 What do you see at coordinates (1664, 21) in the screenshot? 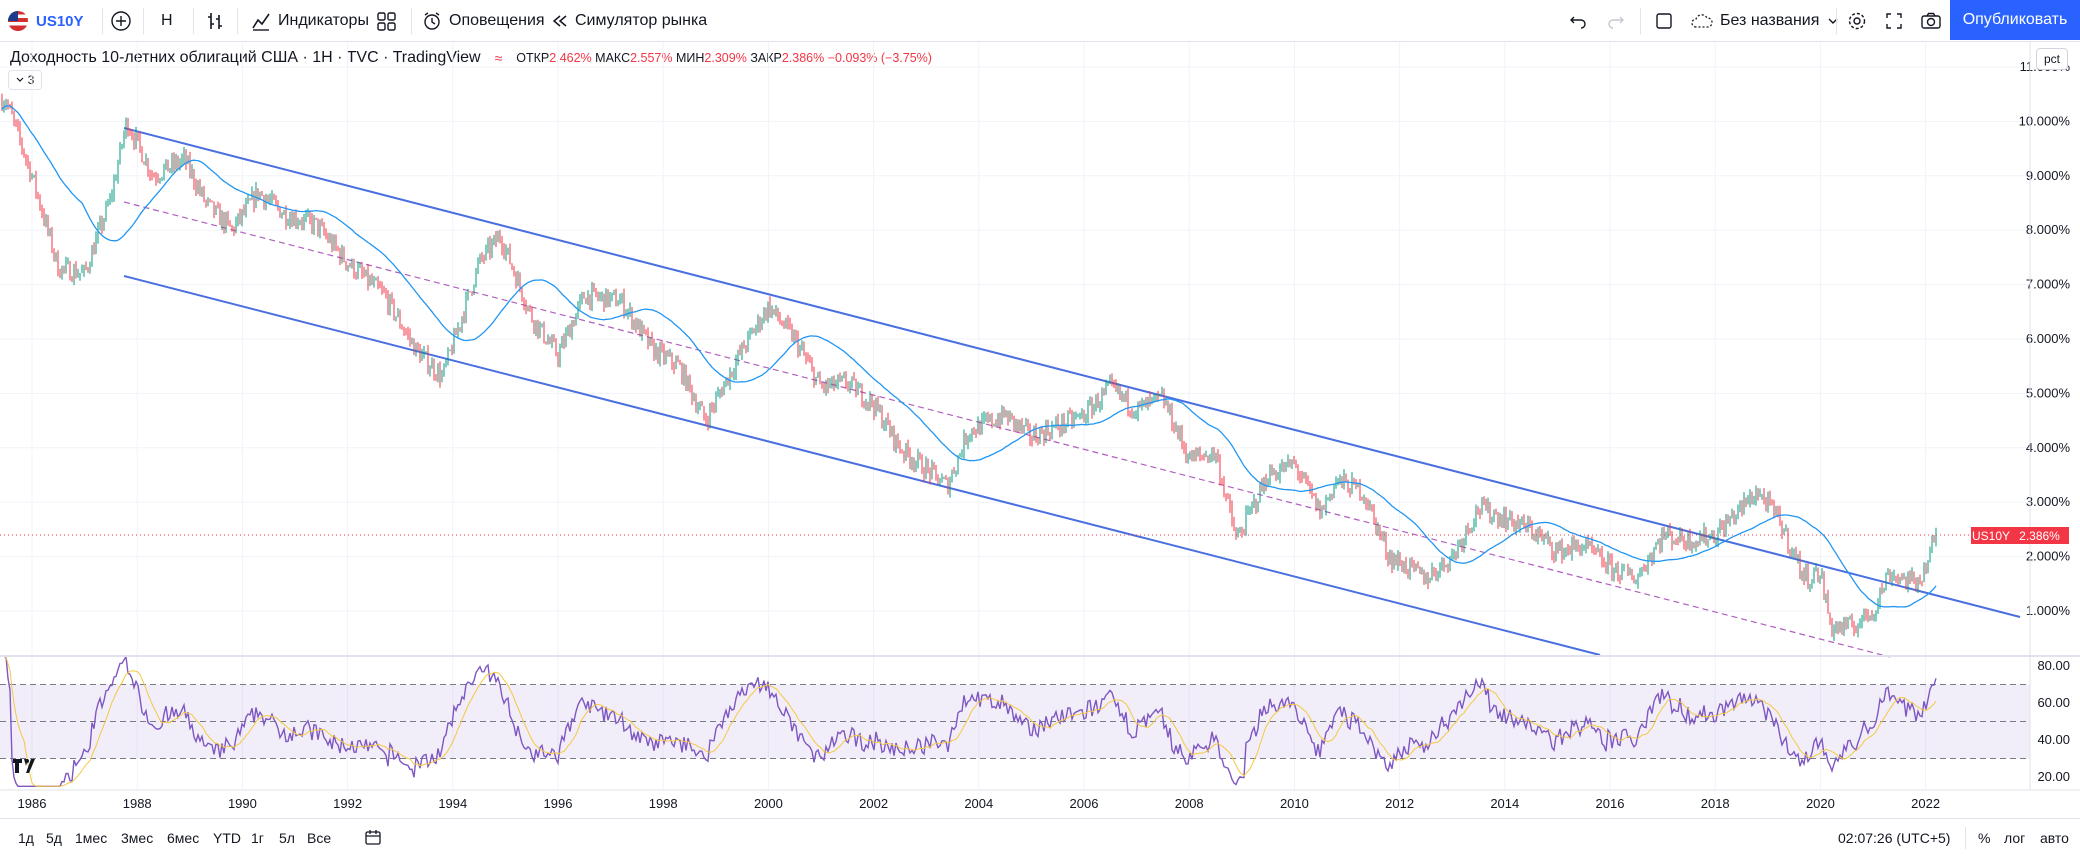
I see `fullscreen-select-button` at bounding box center [1664, 21].